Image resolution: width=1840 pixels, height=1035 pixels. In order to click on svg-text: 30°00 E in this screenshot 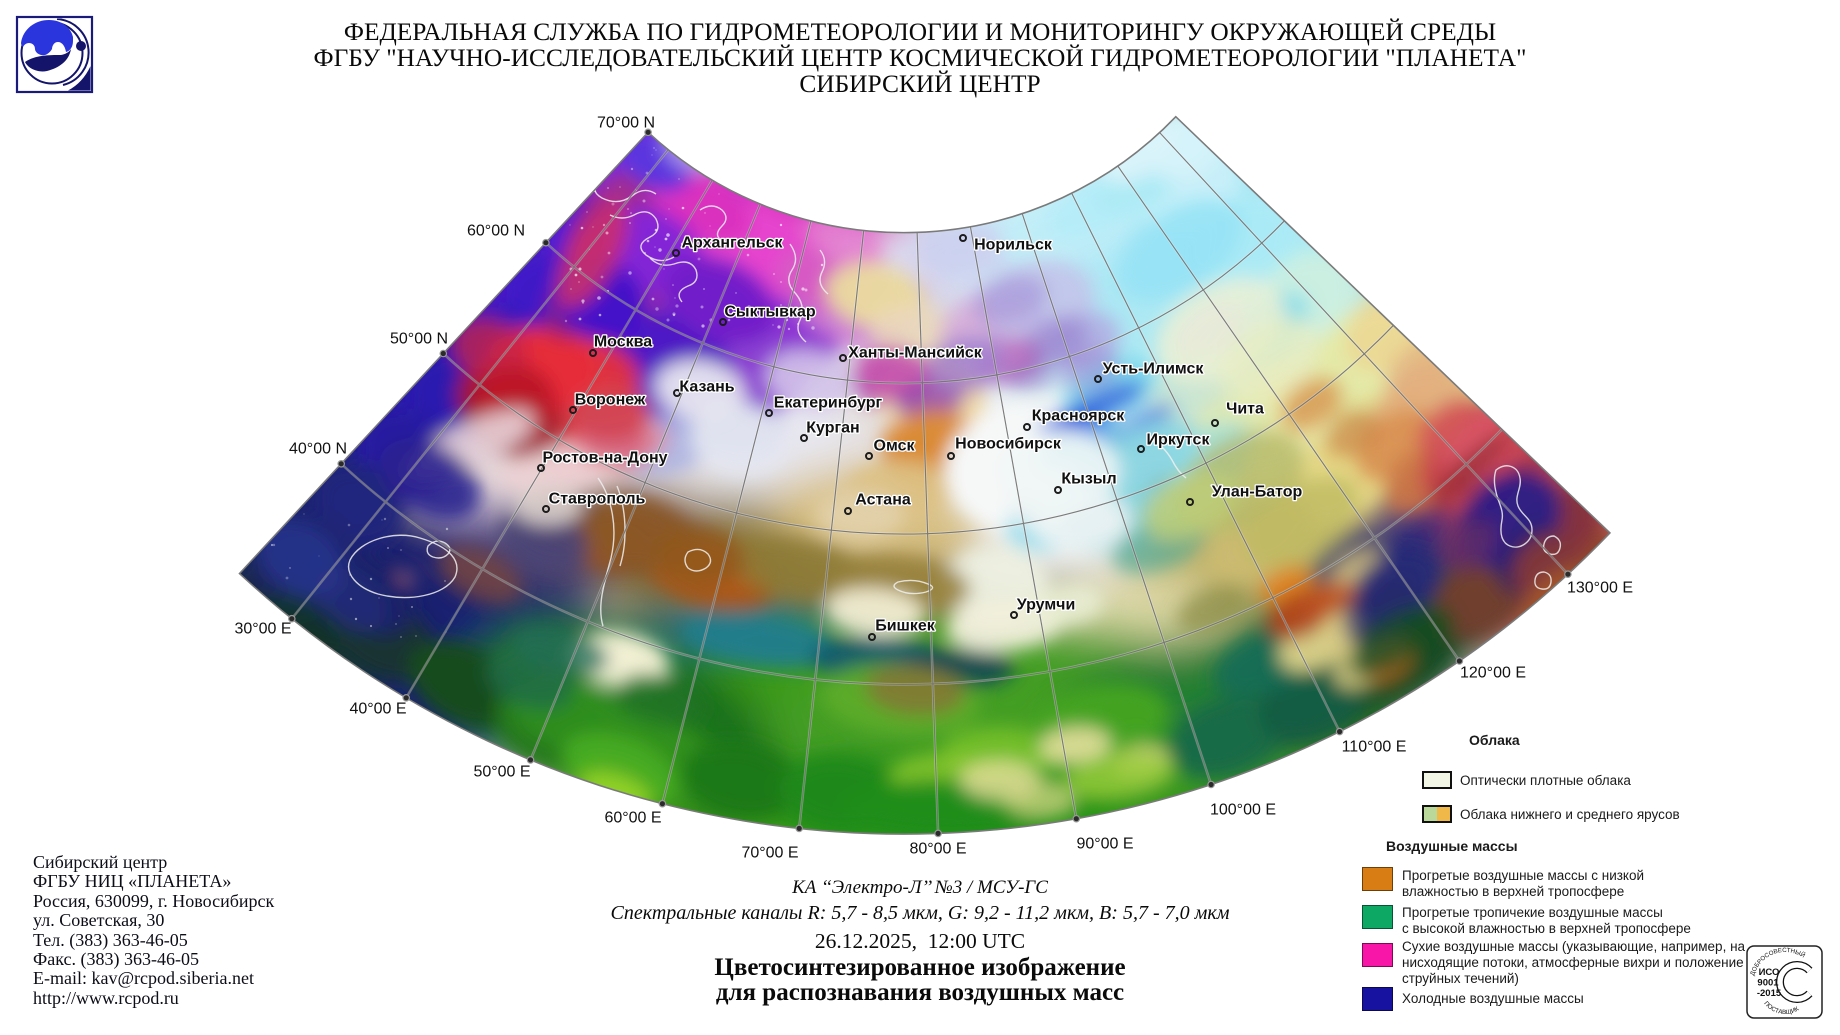, I will do `click(262, 629)`.